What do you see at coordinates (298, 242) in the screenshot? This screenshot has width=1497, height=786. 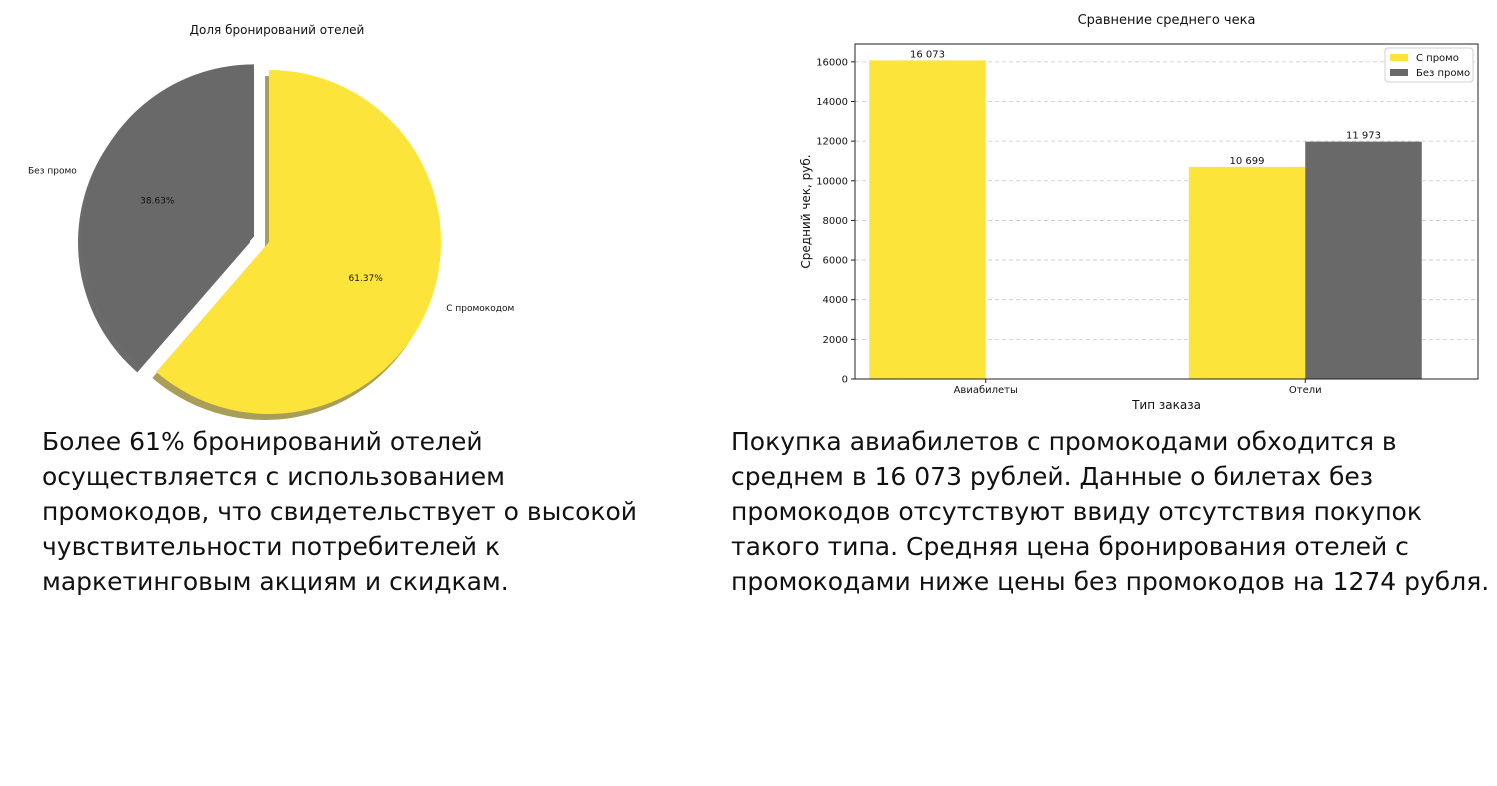 I see `pie-slice-with-promo` at bounding box center [298, 242].